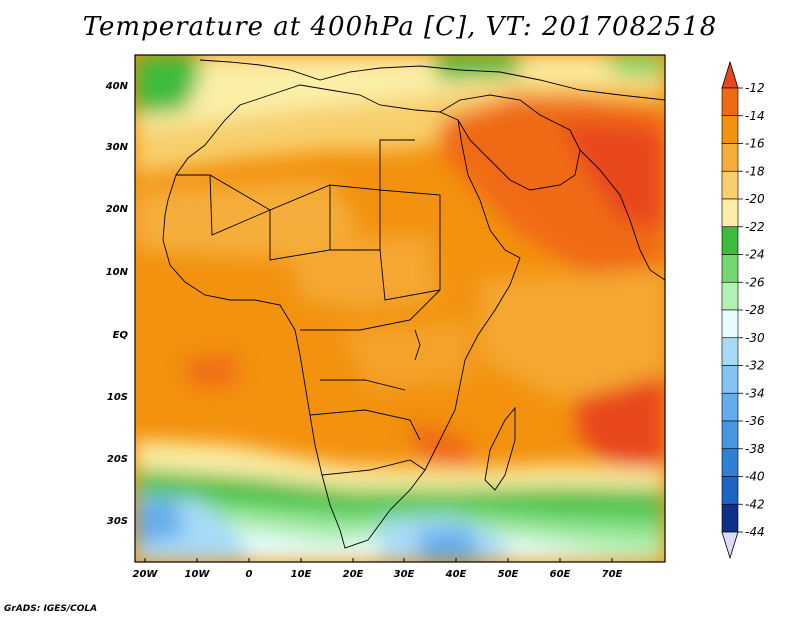 The height and width of the screenshot is (618, 800). Describe the element at coordinates (560, 574) in the screenshot. I see `lon-tick-label: 60E` at that location.